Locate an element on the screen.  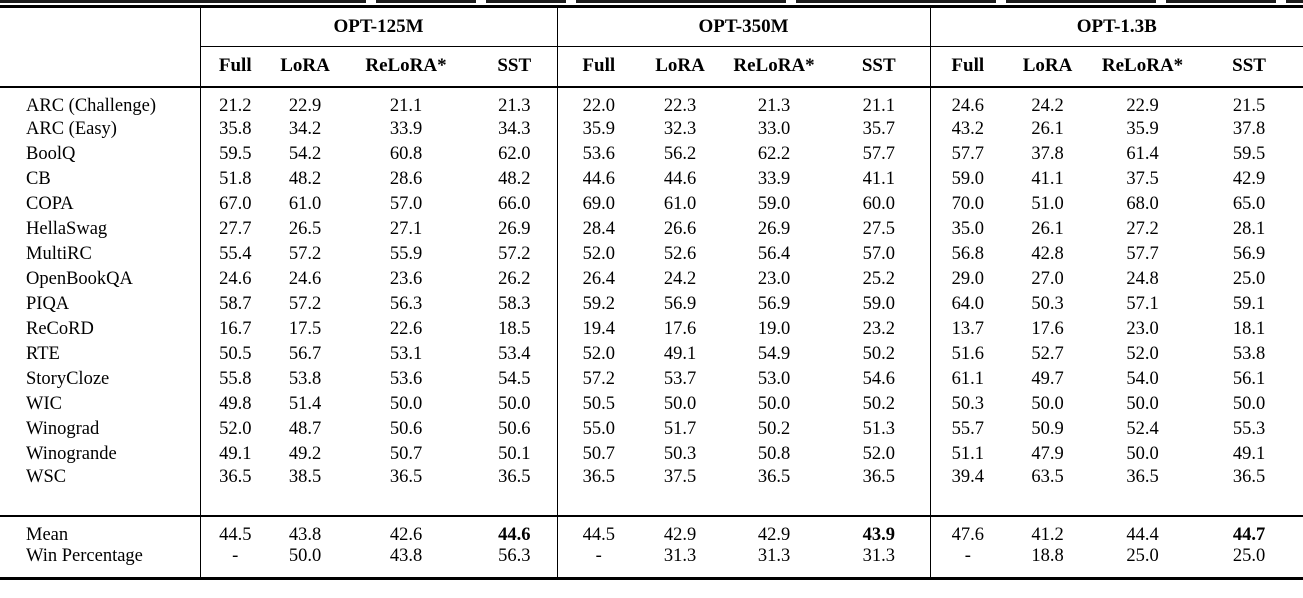
value-cell: 69.0 is located at coordinates (598, 204).